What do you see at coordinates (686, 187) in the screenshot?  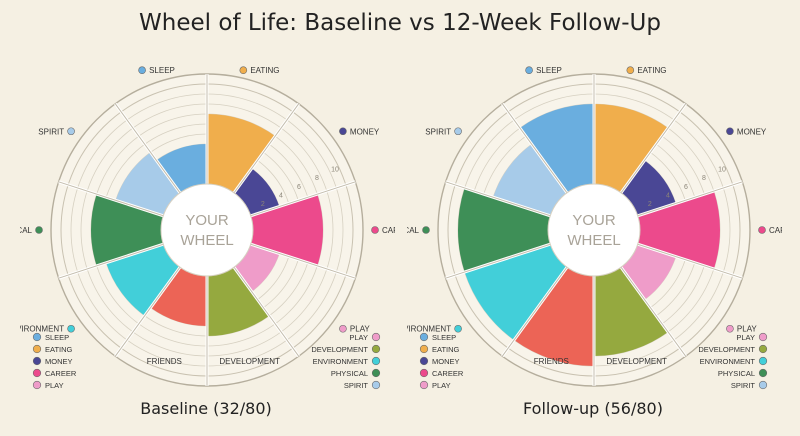 I see `scale-tick-label: 6` at bounding box center [686, 187].